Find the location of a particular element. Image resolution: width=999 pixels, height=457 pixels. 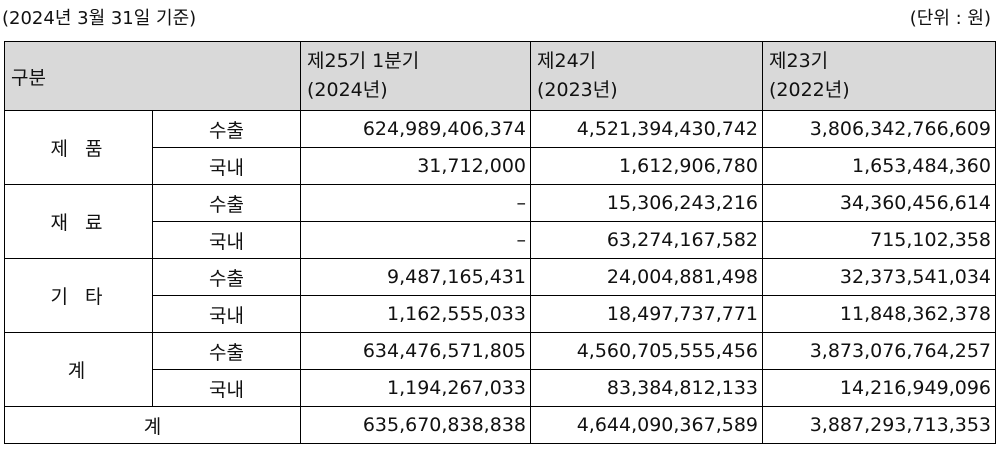

period-year: (2023년) is located at coordinates (577, 90).